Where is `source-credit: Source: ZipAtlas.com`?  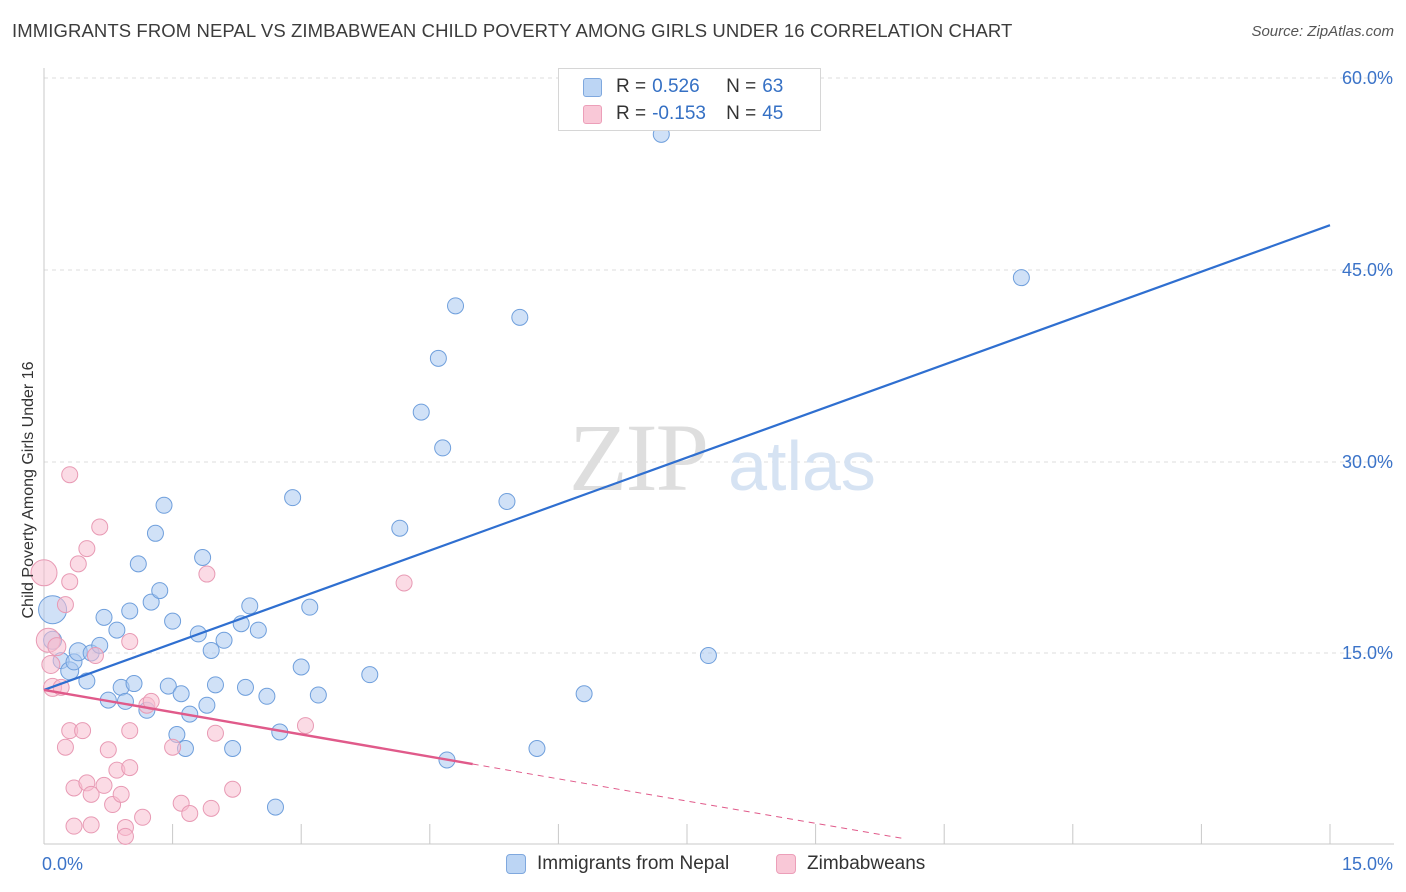
source-credit: Source: ZipAtlas.com is located at coordinates (1322, 31).